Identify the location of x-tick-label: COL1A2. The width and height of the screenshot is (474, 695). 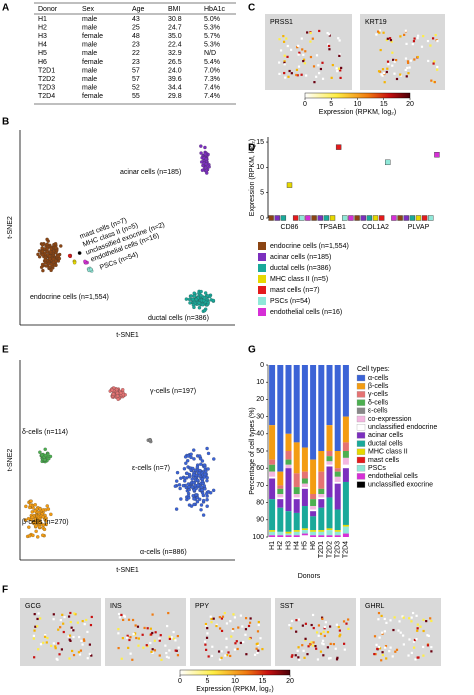
(375, 227).